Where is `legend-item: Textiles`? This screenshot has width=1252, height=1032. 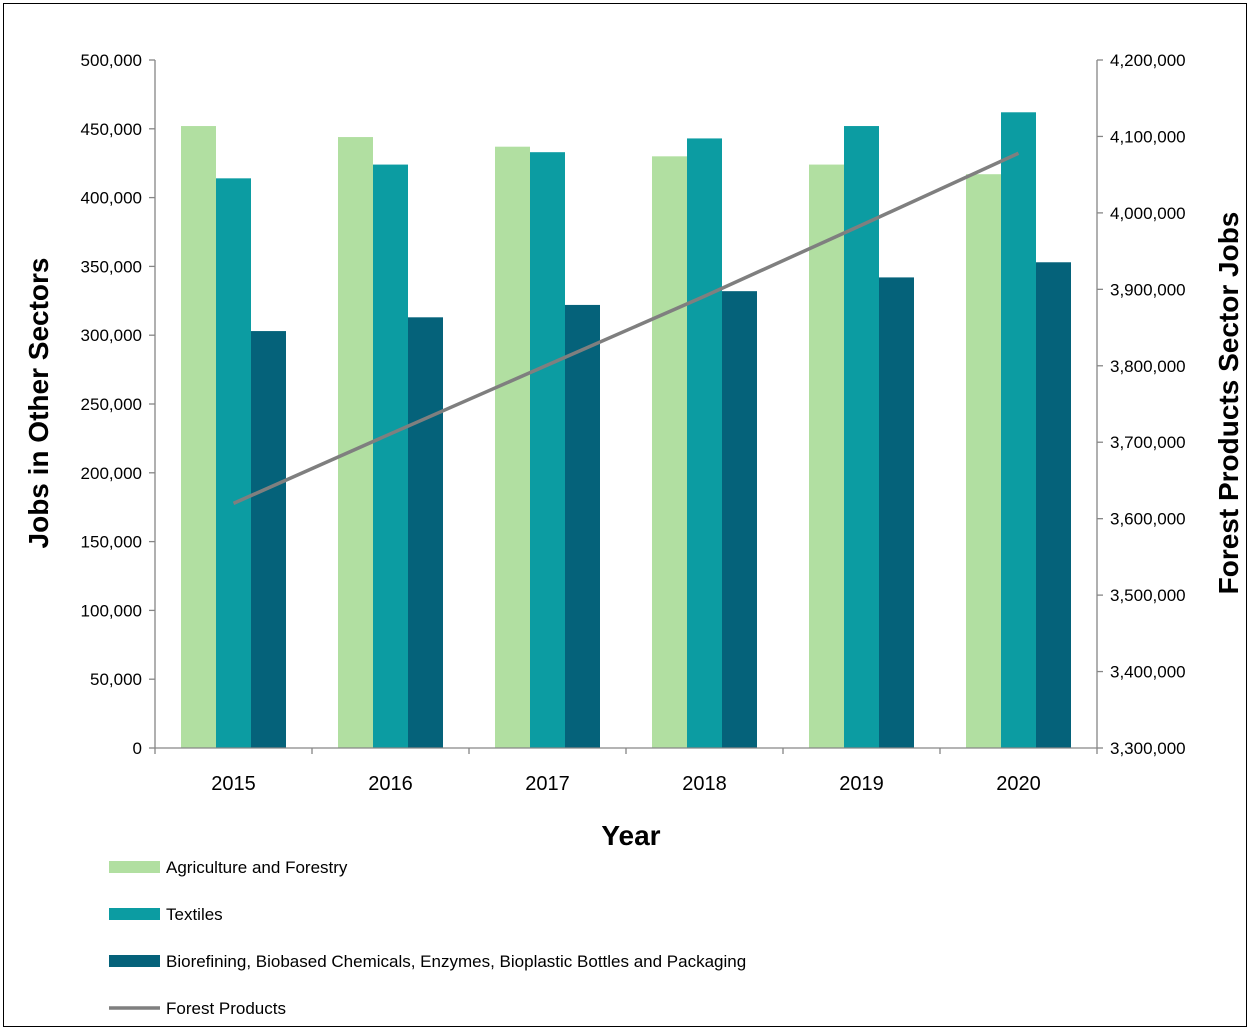 legend-item: Textiles is located at coordinates (166, 914).